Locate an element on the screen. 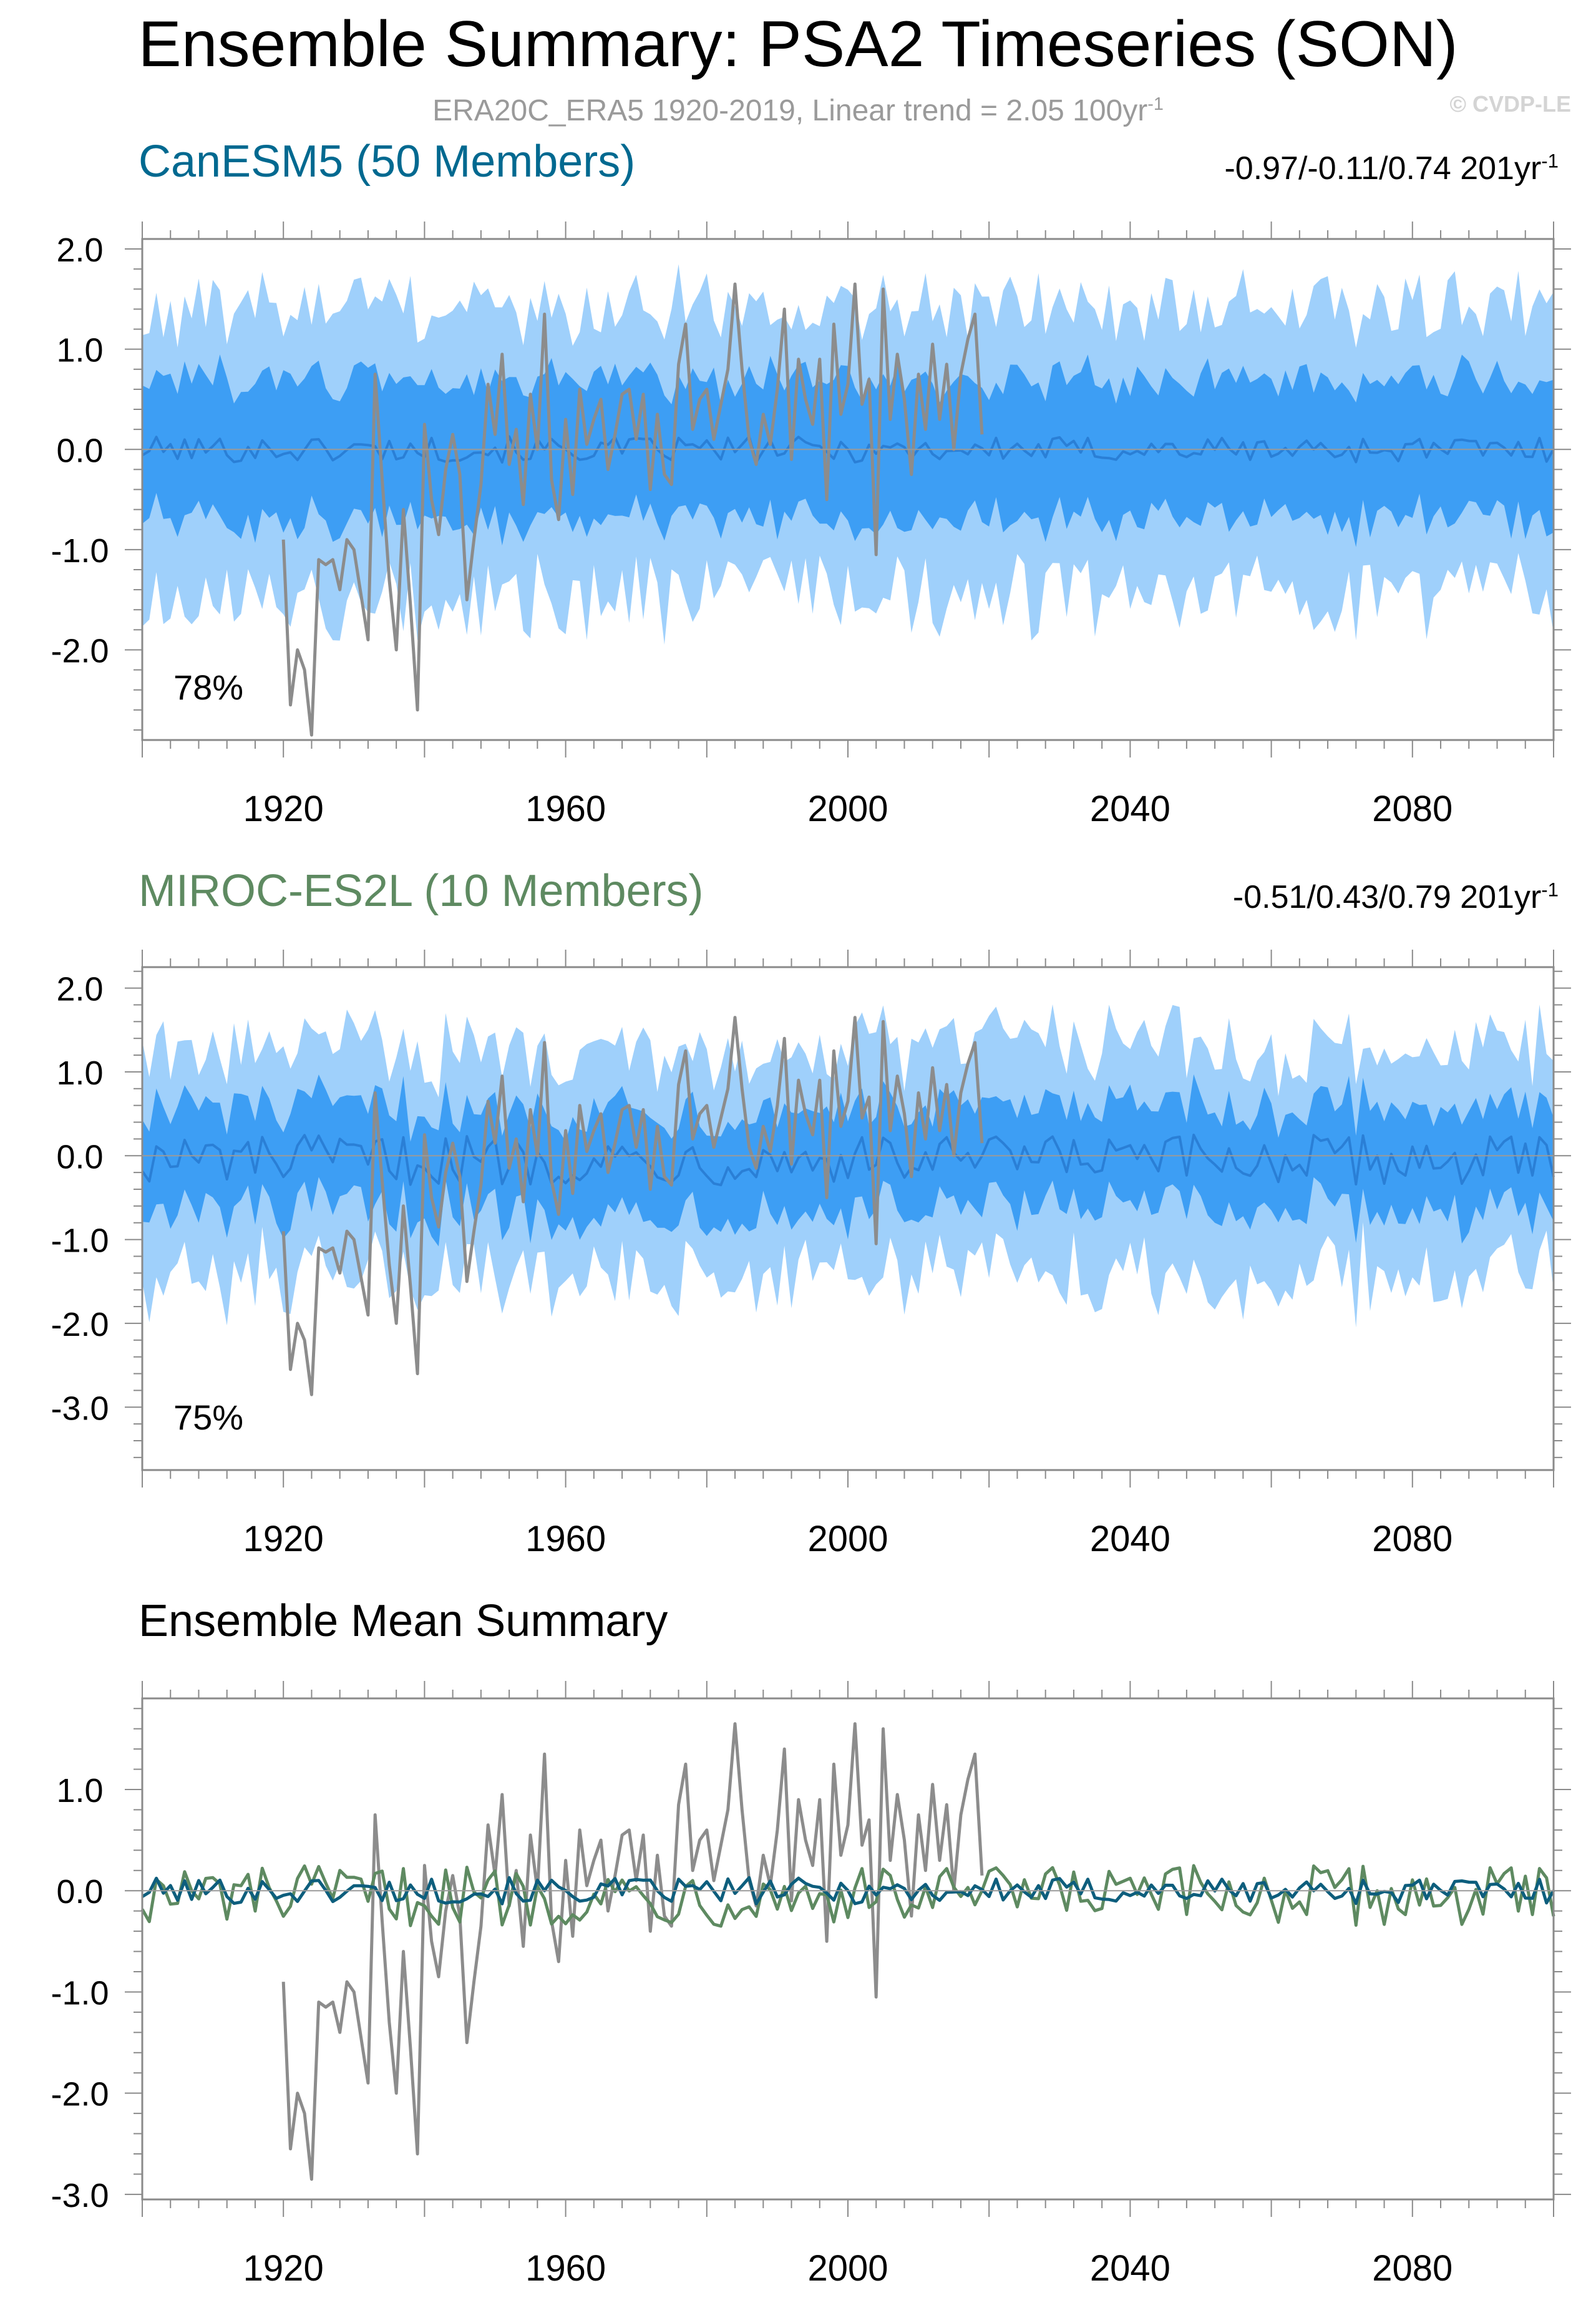 The height and width of the screenshot is (2313, 1596). panel-trend-canesm5: -0.97/-0.11/0.74 201yr-1 is located at coordinates (1391, 169).